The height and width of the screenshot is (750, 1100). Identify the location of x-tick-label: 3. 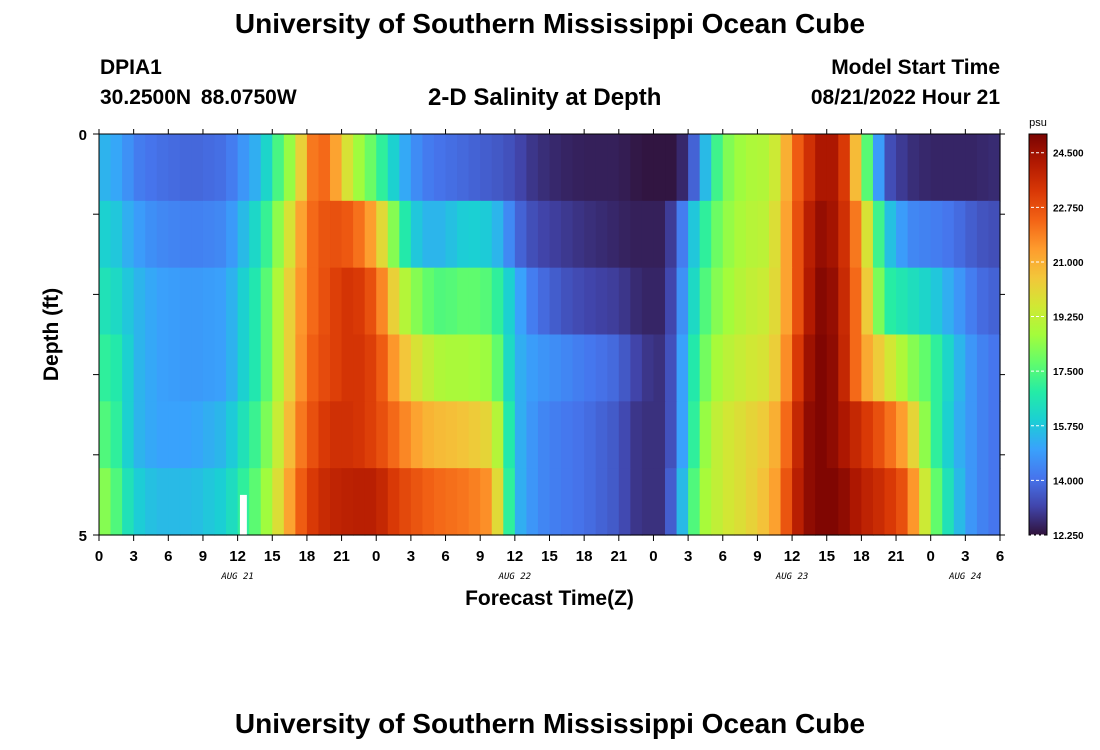
(965, 556).